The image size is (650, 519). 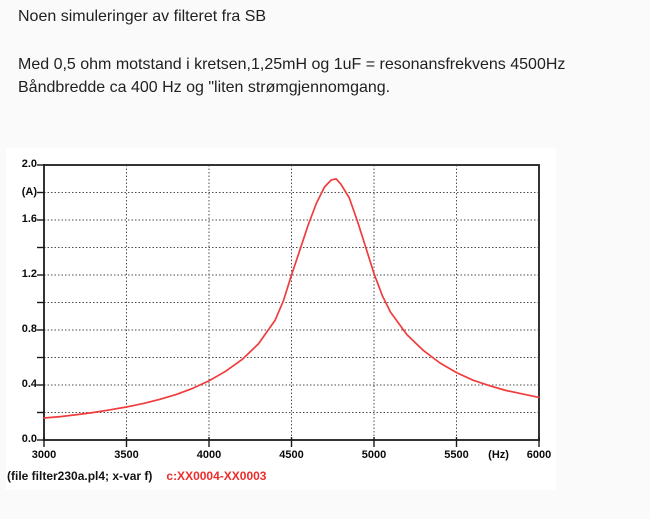 I want to click on plot-file-info: (file filter230a.pl4; x-var f), so click(x=80, y=476).